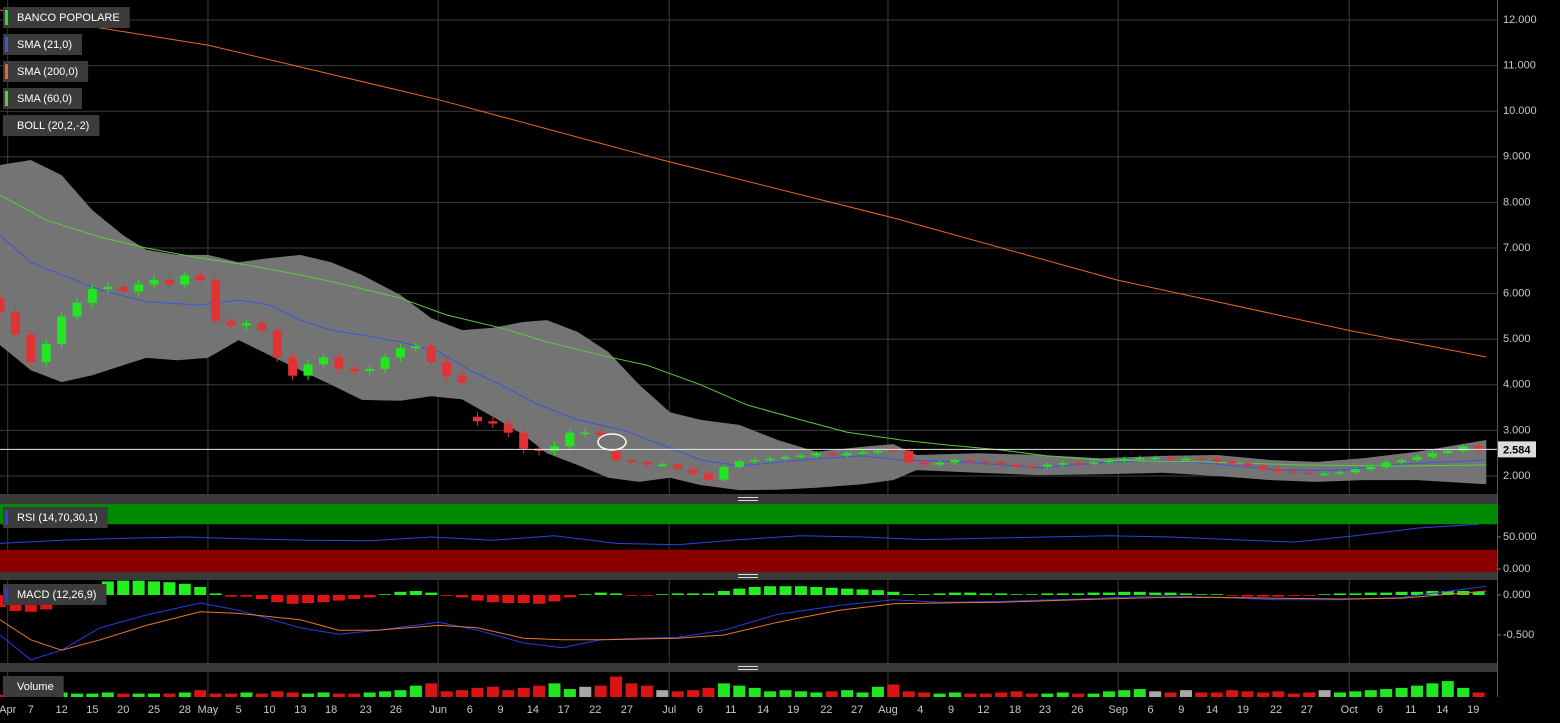 This screenshot has height=723, width=1560. What do you see at coordinates (6, 517) in the screenshot?
I see `legend-swatch` at bounding box center [6, 517].